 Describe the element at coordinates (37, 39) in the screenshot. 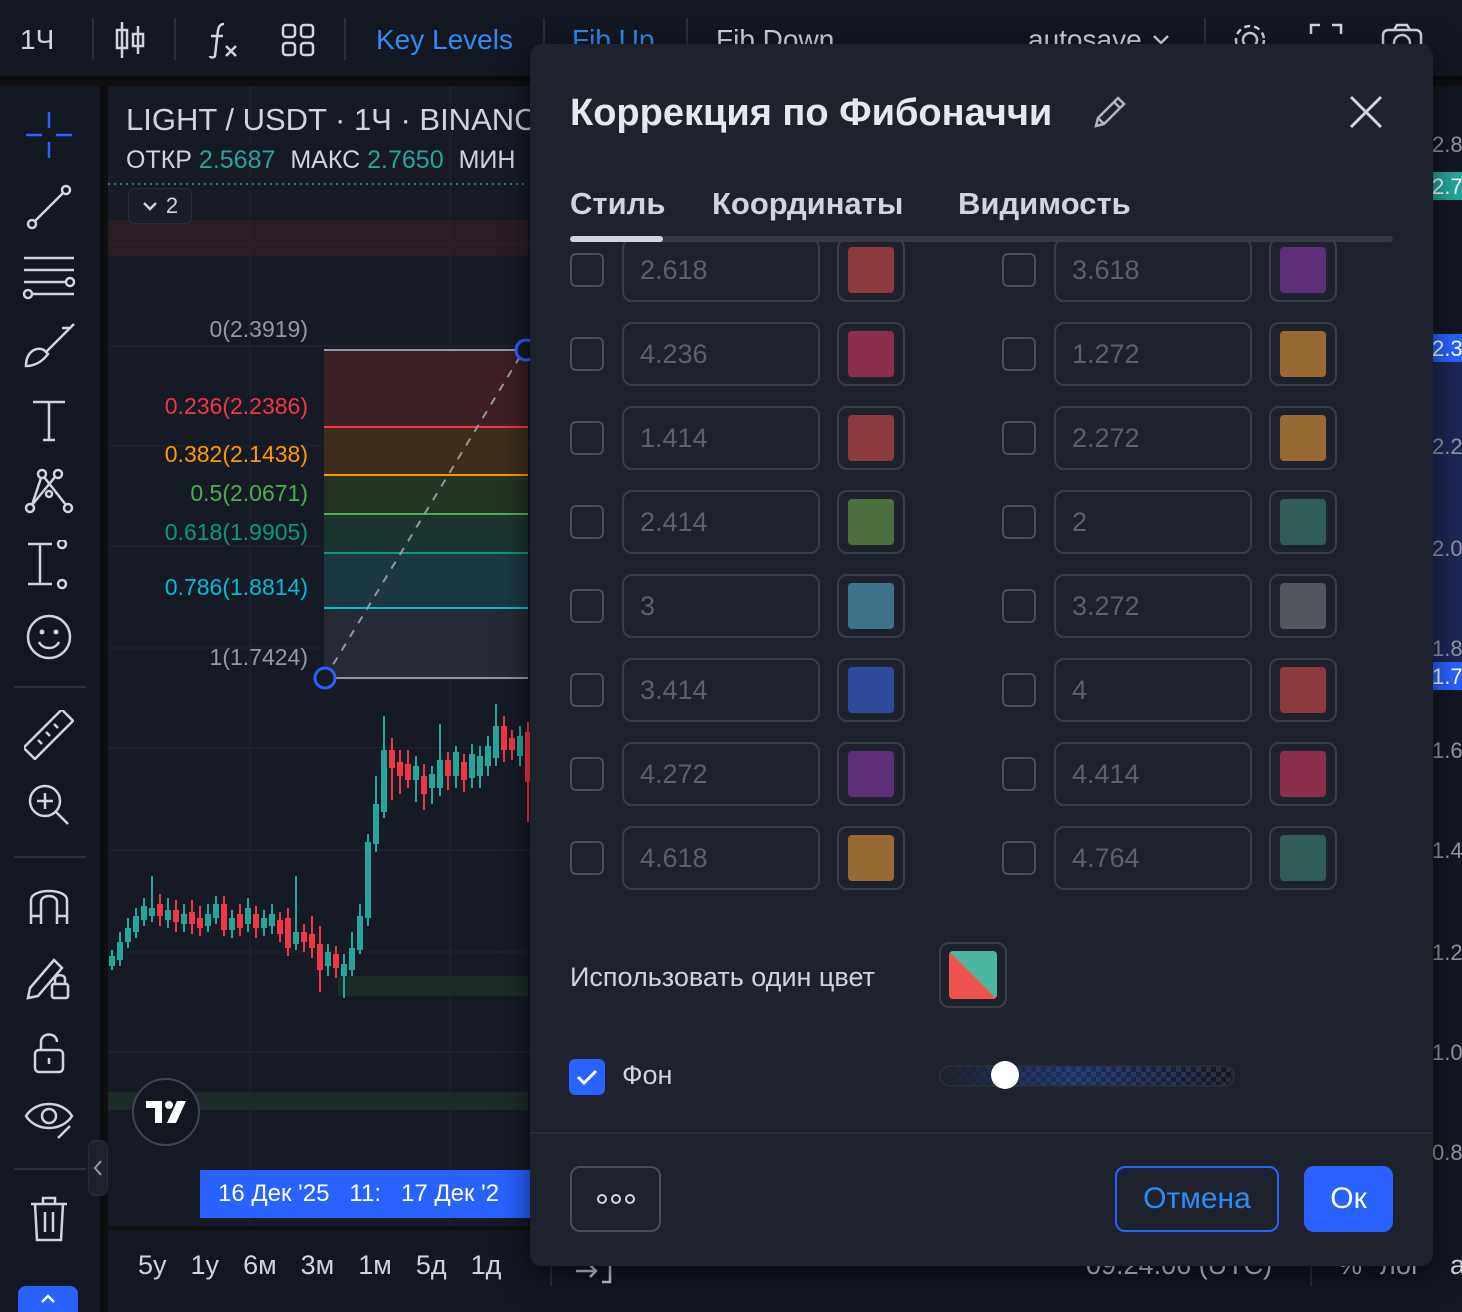

I see `interval-button: 1Ч` at that location.